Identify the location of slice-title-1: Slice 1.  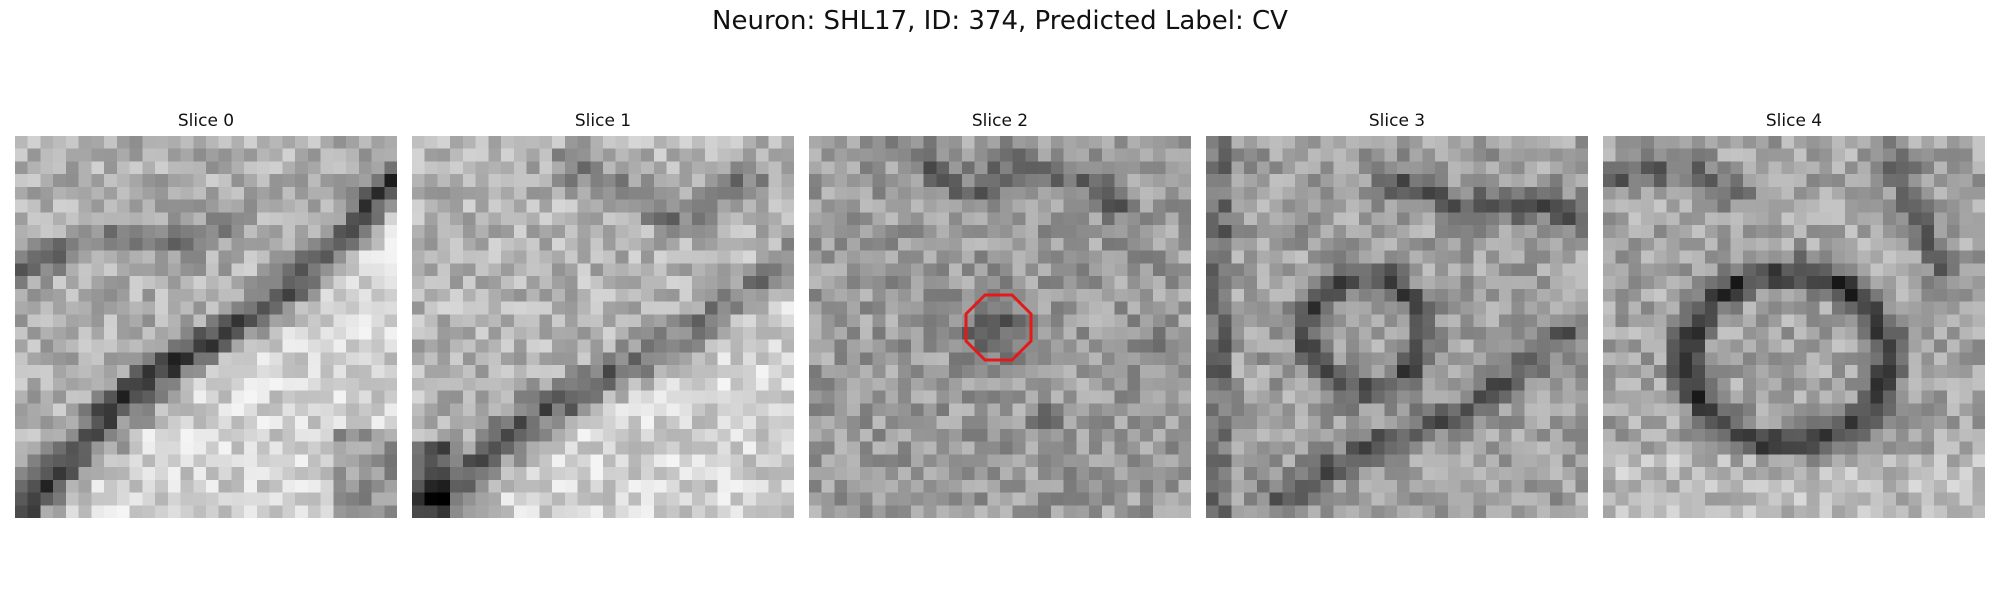
(603, 121).